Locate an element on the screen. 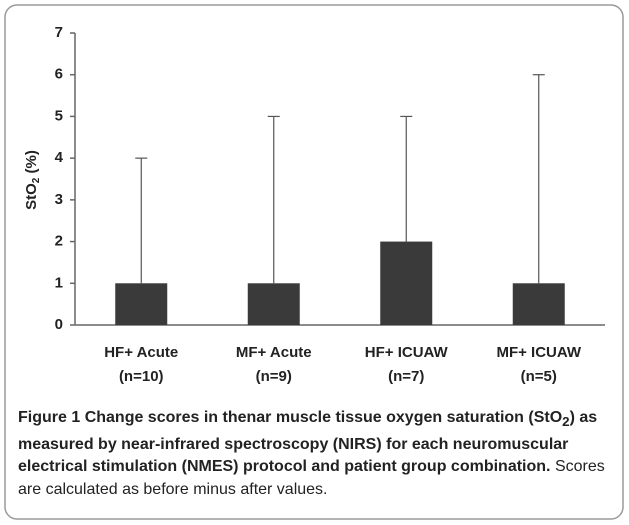  y-tick-label: 7 is located at coordinates (59, 32).